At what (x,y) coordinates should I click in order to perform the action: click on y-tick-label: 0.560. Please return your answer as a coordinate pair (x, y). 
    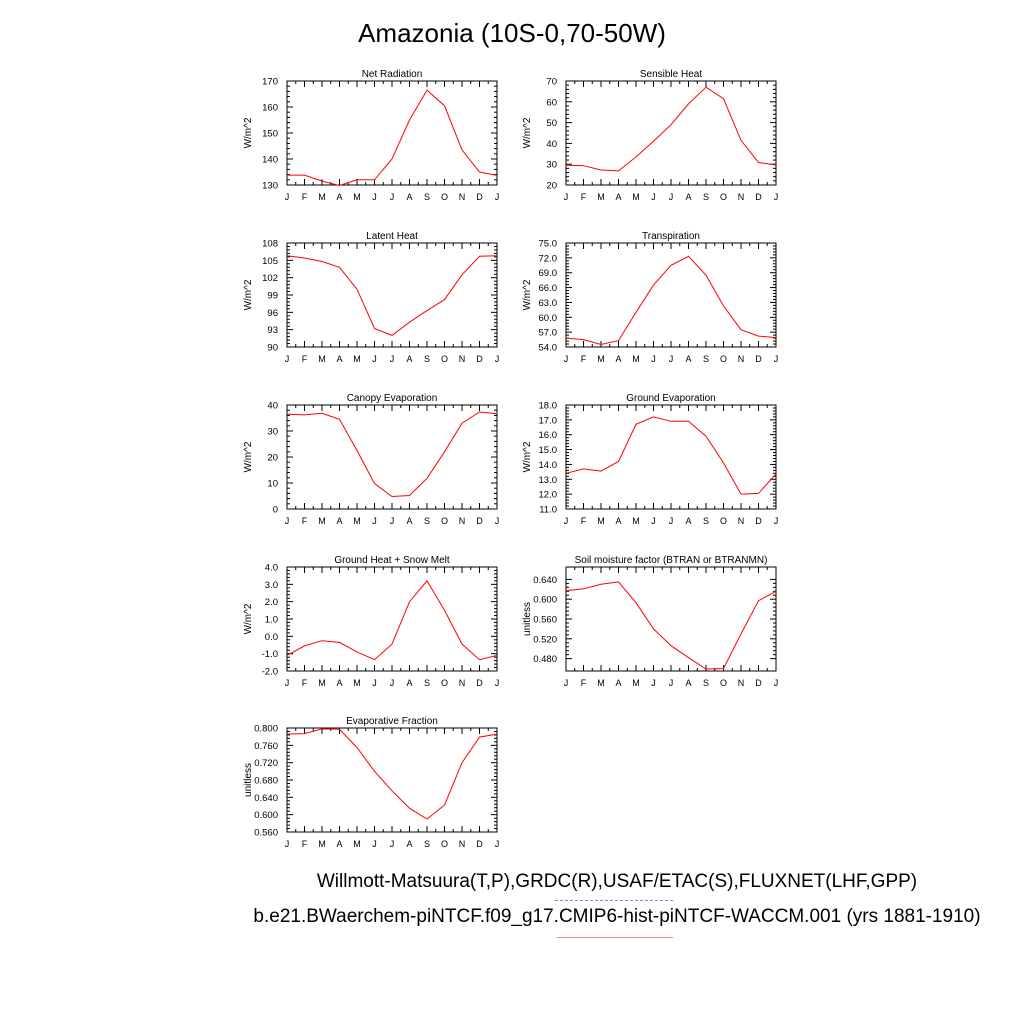
    Looking at the image, I should click on (545, 620).